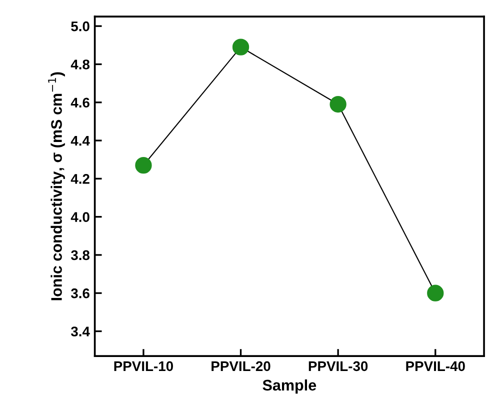 The image size is (499, 414). Describe the element at coordinates (80, 293) in the screenshot. I see `y-tick-label: 3.6` at that location.